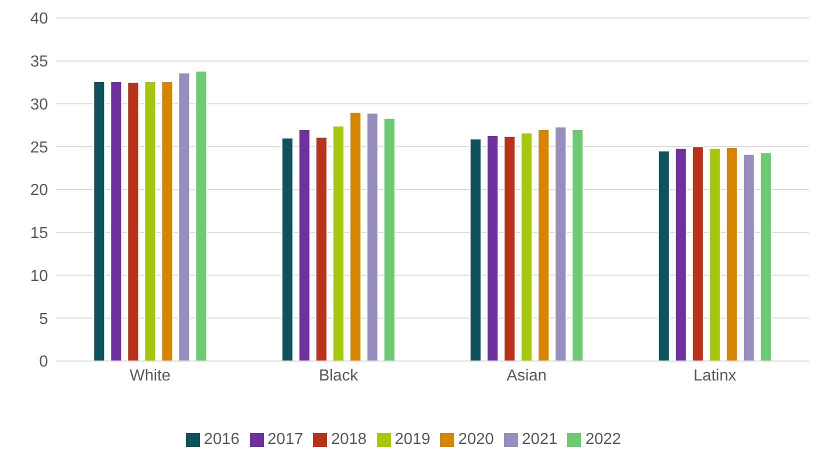  What do you see at coordinates (39, 191) in the screenshot?
I see `y-tick-label: 20` at bounding box center [39, 191].